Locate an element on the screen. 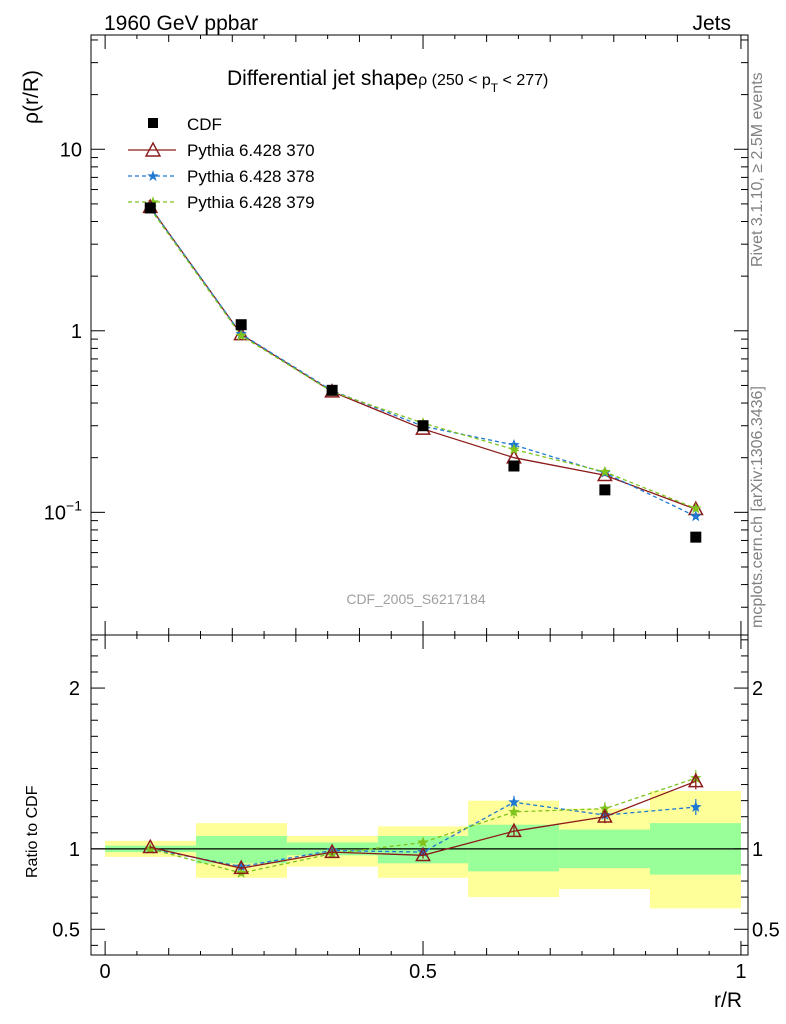  chart-title: Differential jet shapeρ (250 < pT < 277) is located at coordinates (387, 81).